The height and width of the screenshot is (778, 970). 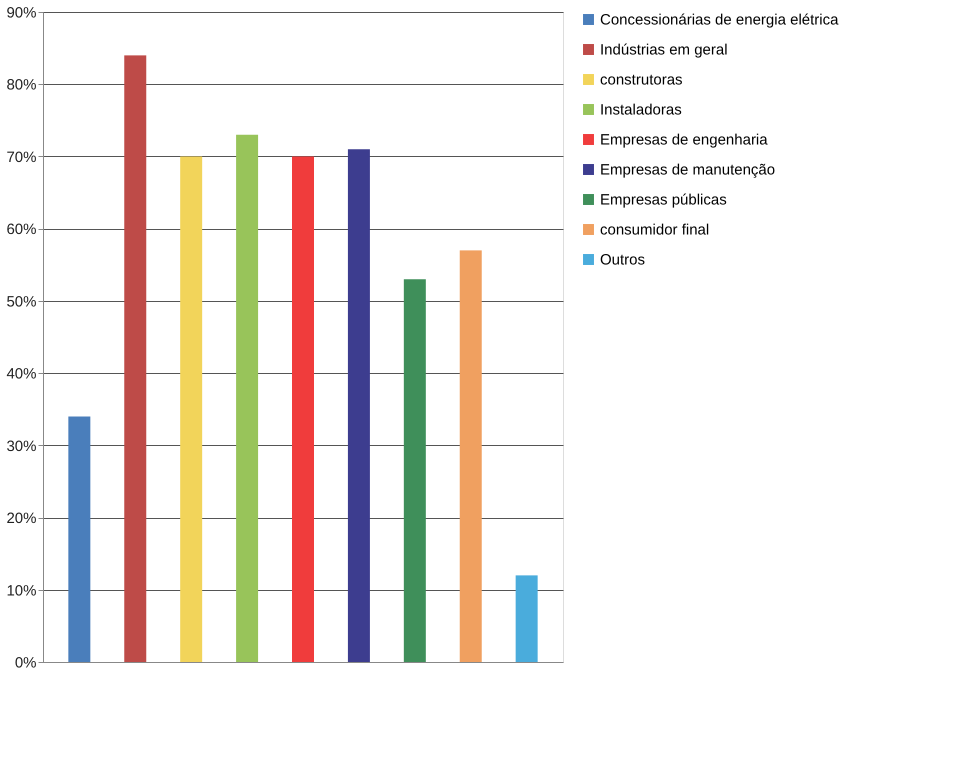 I want to click on legend-label: Concessionárias de energia elétrica, so click(x=720, y=20).